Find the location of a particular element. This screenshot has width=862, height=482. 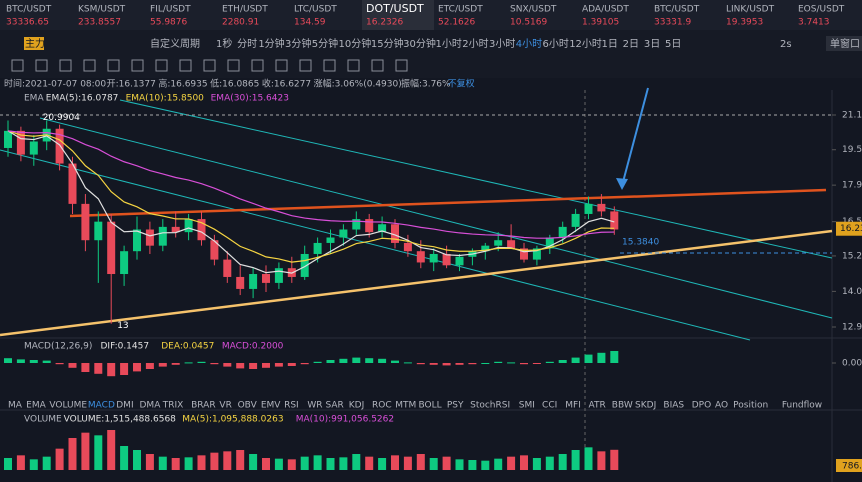

interval: 5分钟 is located at coordinates (325, 43).